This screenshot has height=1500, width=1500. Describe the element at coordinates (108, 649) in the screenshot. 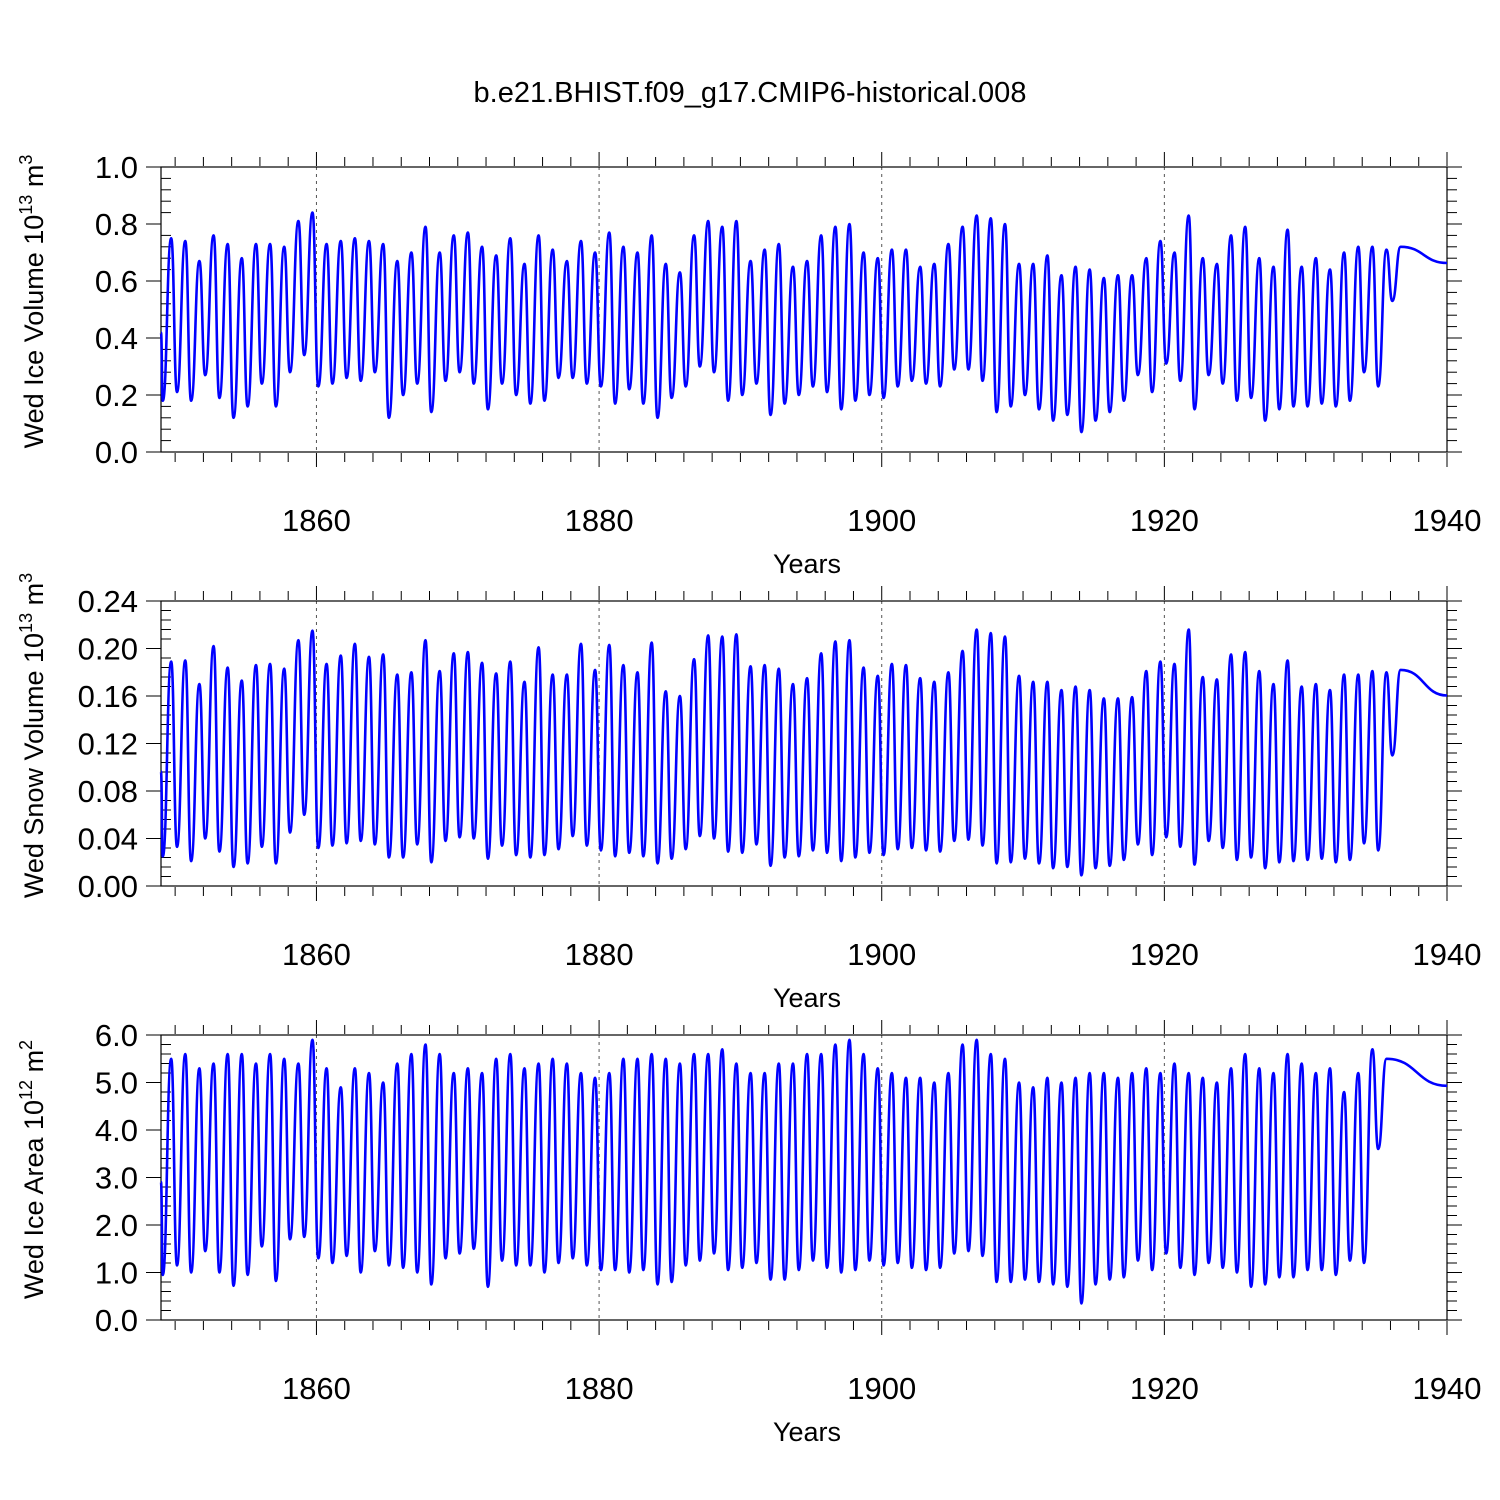

I see `y-tick-label: 0.20` at that location.